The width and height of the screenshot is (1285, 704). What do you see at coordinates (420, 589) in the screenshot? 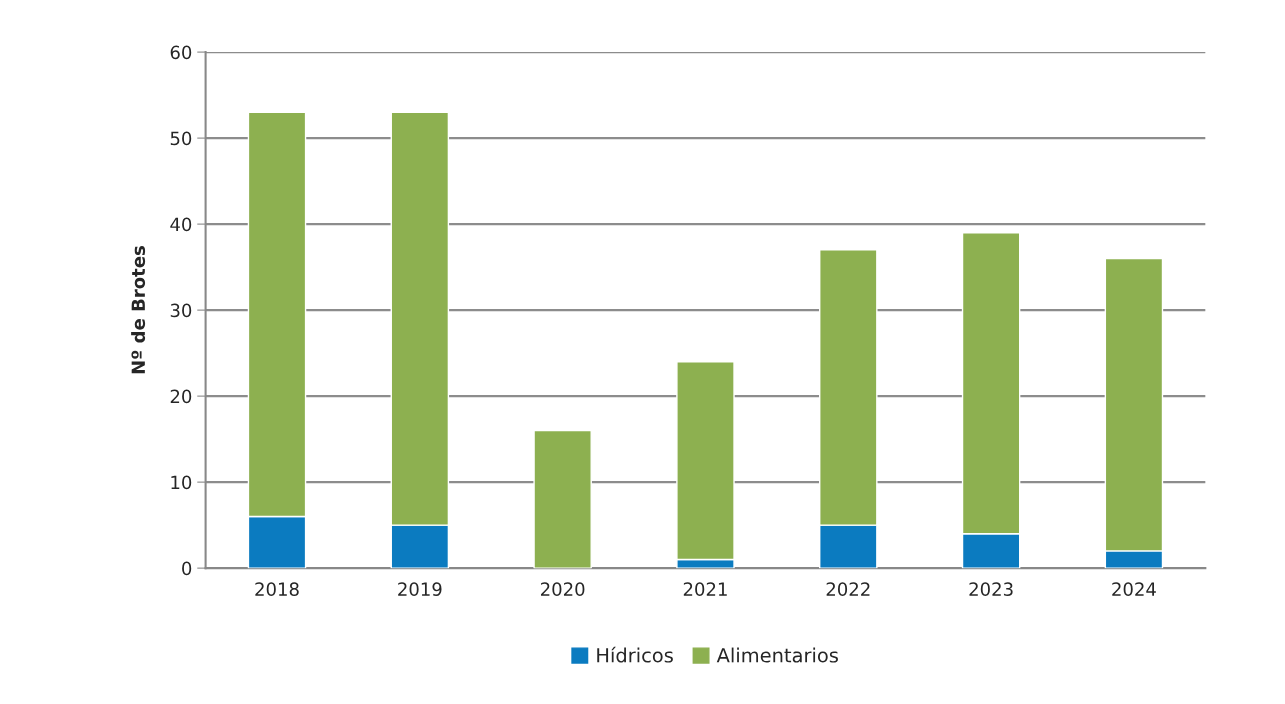
I see `x-tick-label: 2019` at bounding box center [420, 589].